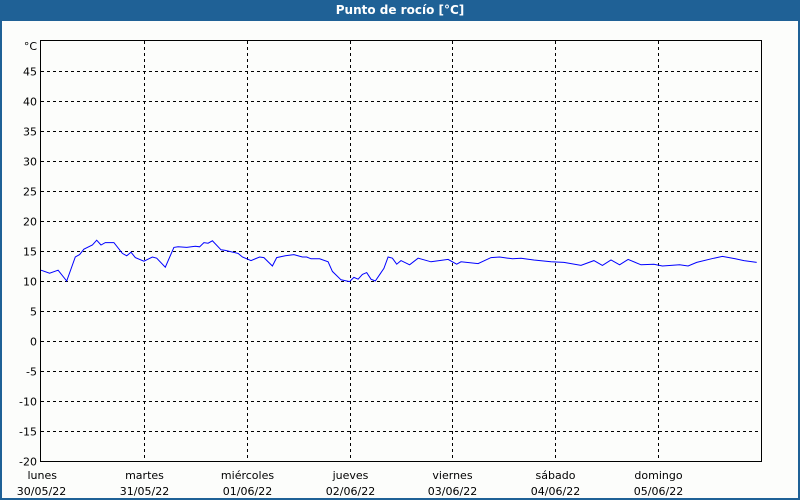 The image size is (800, 500). What do you see at coordinates (43, 475) in the screenshot?
I see `x-tick-day: lunes` at bounding box center [43, 475].